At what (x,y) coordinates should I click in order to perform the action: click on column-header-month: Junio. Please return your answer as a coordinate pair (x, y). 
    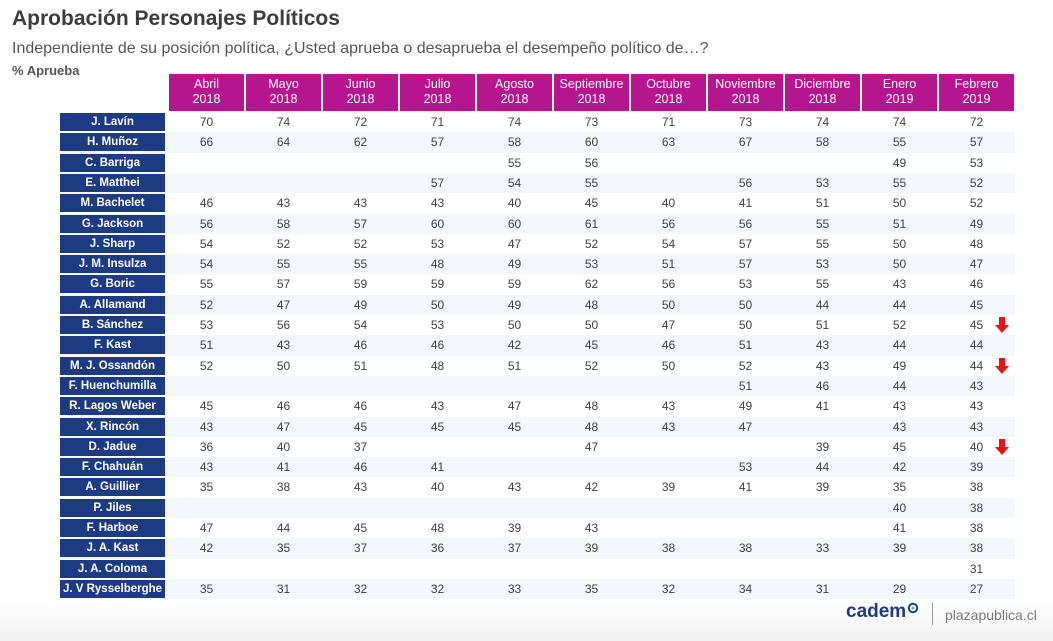
    Looking at the image, I should click on (360, 84).